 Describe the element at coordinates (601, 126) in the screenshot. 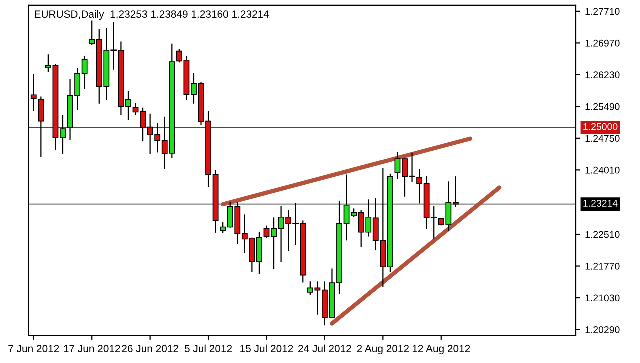

I see `ref-line-label: 1.25000` at that location.